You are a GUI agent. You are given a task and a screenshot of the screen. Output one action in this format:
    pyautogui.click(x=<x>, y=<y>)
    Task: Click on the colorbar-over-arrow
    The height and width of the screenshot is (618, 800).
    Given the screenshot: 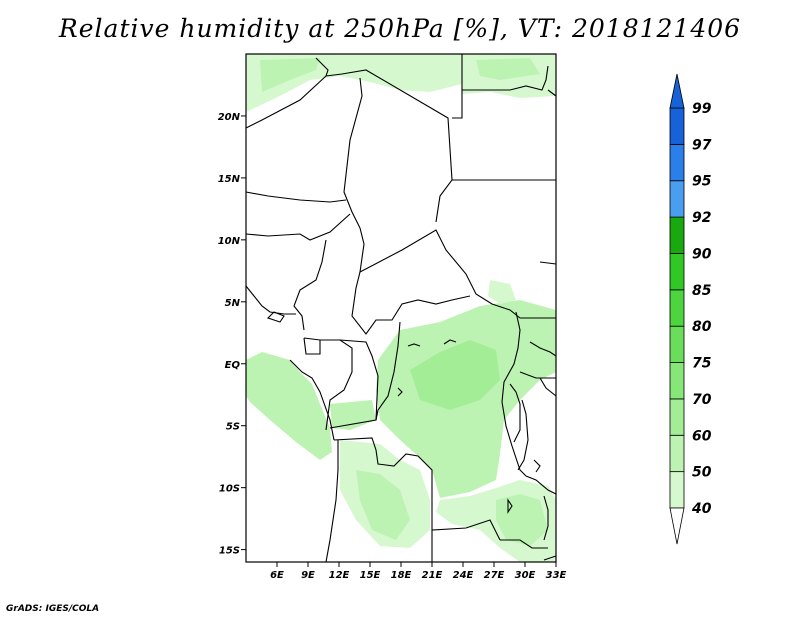 What is the action you would take?
    pyautogui.click(x=677, y=91)
    